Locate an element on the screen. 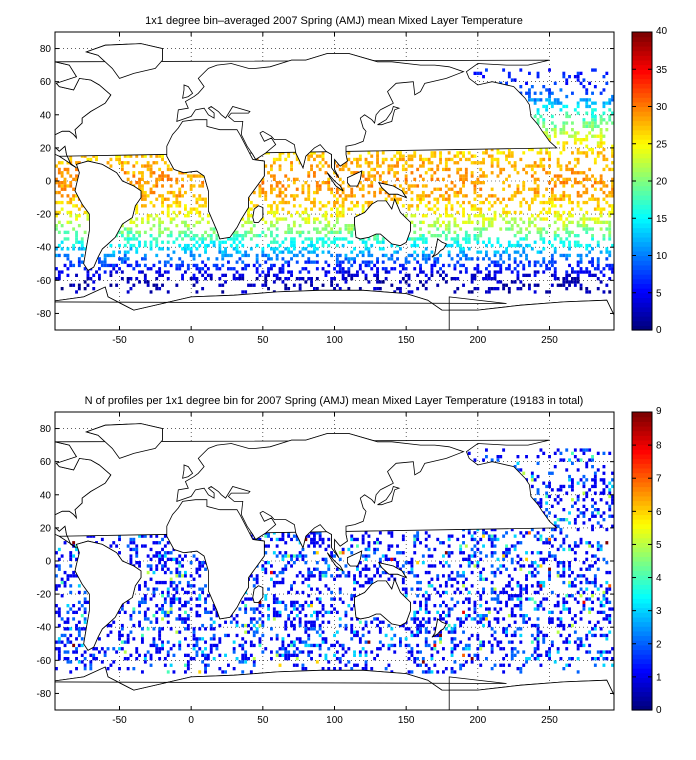  y-tick-label: -20 is located at coordinates (44, 215).